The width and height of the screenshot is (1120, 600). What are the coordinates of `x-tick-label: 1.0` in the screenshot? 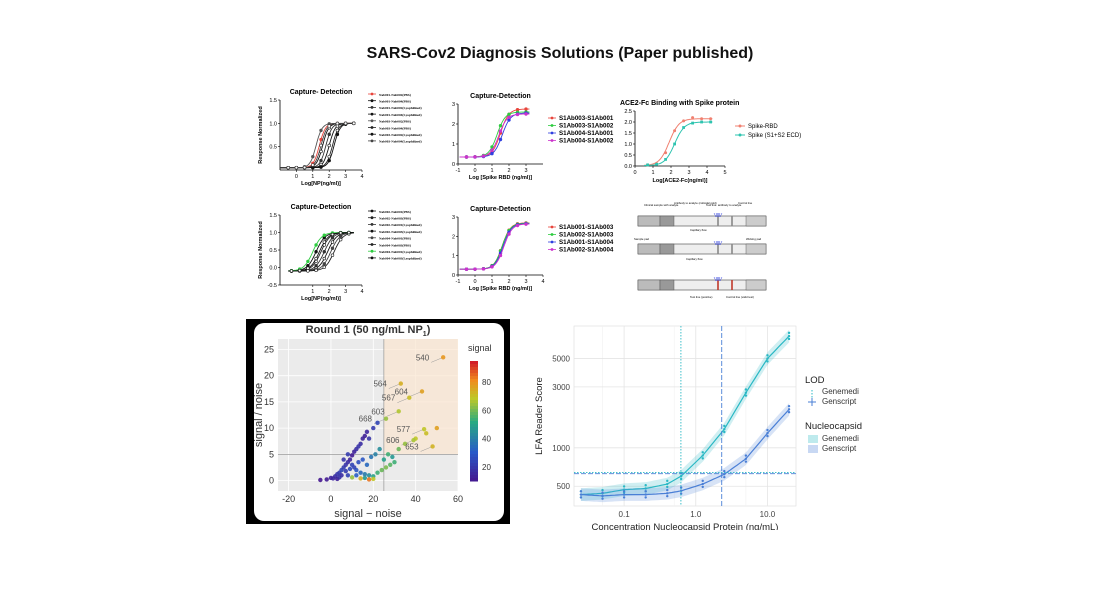 It's located at (696, 514).